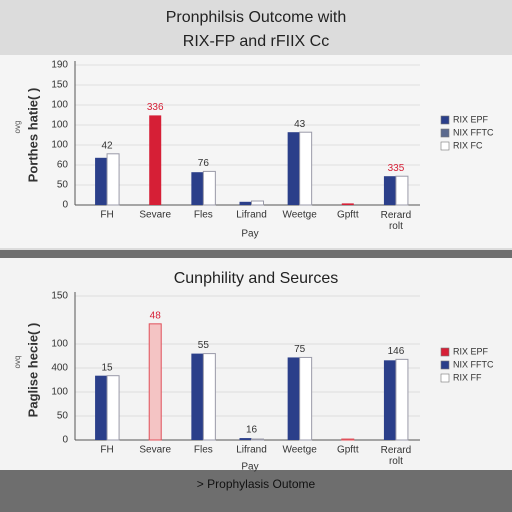 The width and height of the screenshot is (512, 512). Describe the element at coordinates (108, 145) in the screenshot. I see `data-annotation: 42` at that location.